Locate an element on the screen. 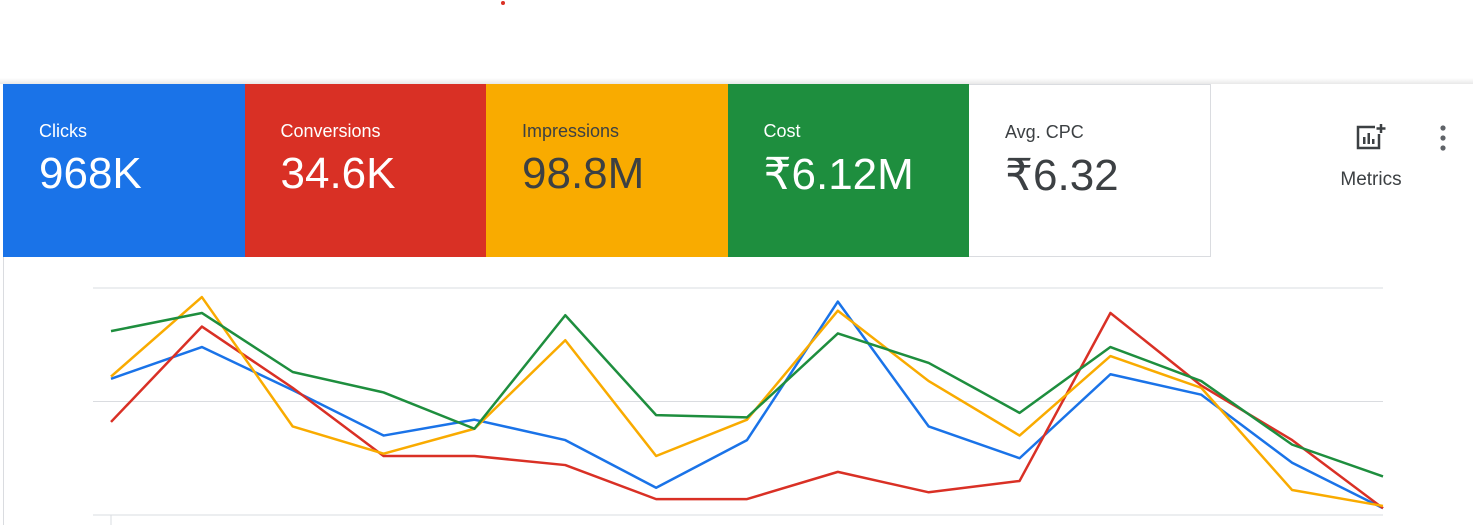 The height and width of the screenshot is (525, 1473). metric-card: Avg. CPC ₹6.32 is located at coordinates (1090, 170).